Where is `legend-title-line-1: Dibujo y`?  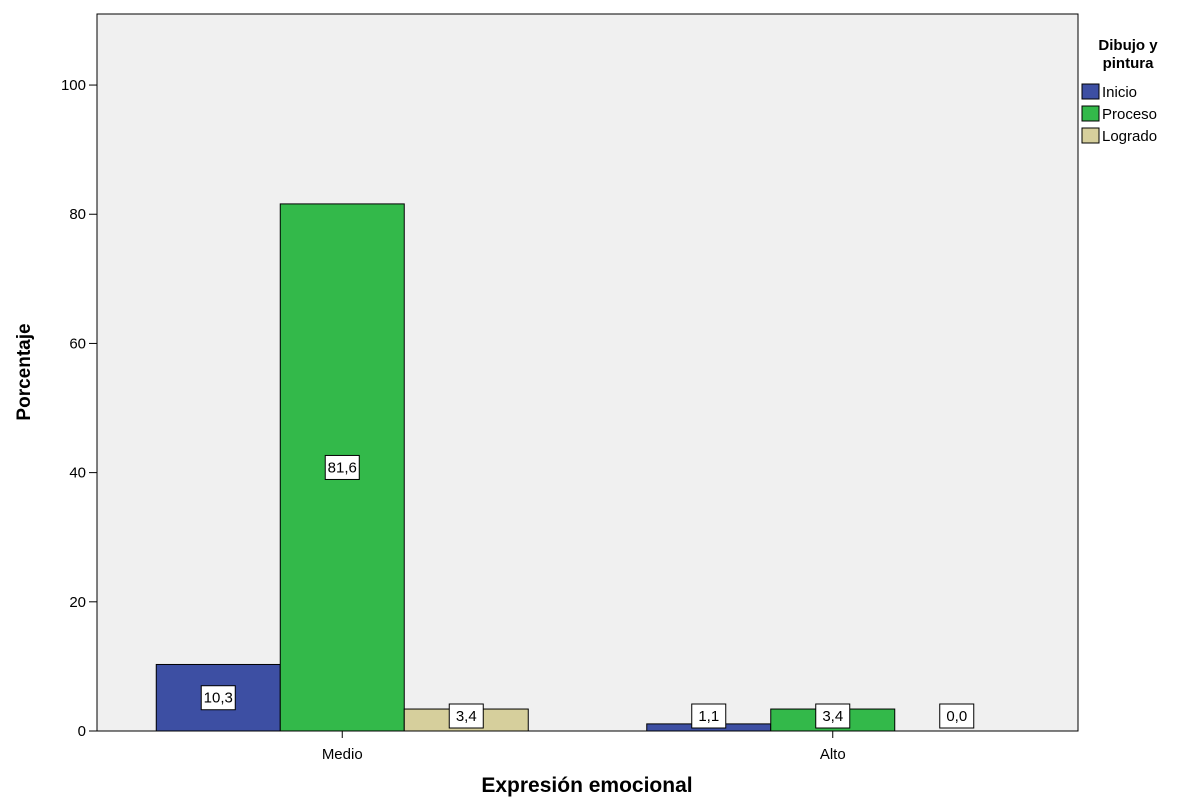
legend-title-line-1: Dibujo y is located at coordinates (1128, 45).